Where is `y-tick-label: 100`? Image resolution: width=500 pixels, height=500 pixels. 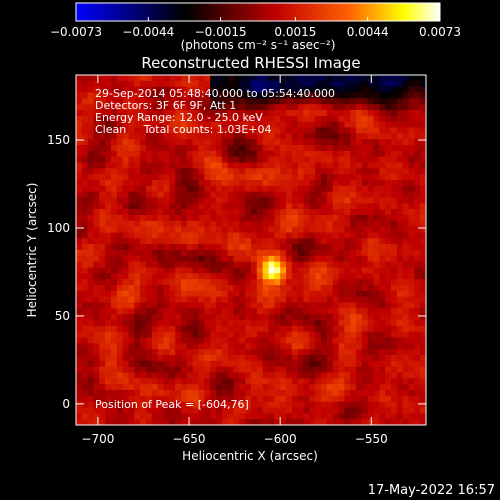
y-tick-label: 100 is located at coordinates (58, 228).